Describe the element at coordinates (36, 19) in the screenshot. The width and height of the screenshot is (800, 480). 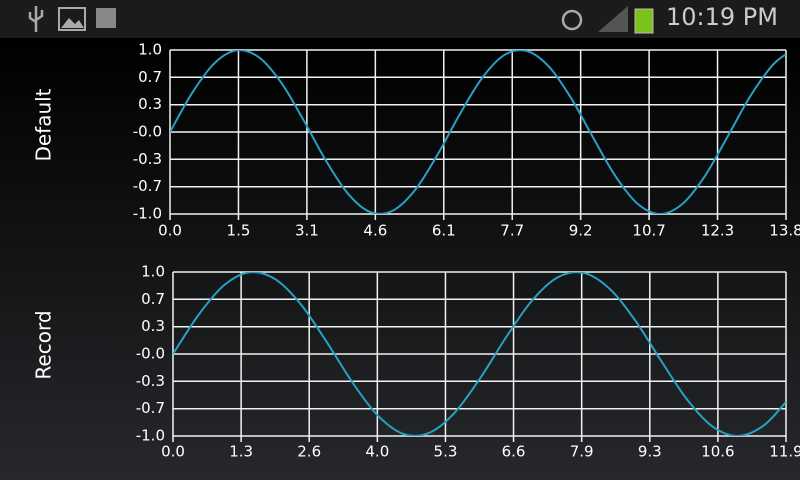
I see `usb-icon` at that location.